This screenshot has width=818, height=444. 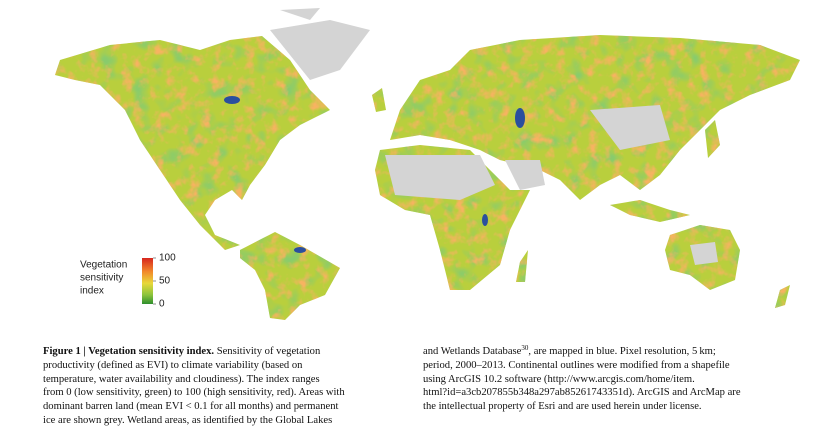 What do you see at coordinates (167, 258) in the screenshot?
I see `colorbar-tick-label: 100` at bounding box center [167, 258].